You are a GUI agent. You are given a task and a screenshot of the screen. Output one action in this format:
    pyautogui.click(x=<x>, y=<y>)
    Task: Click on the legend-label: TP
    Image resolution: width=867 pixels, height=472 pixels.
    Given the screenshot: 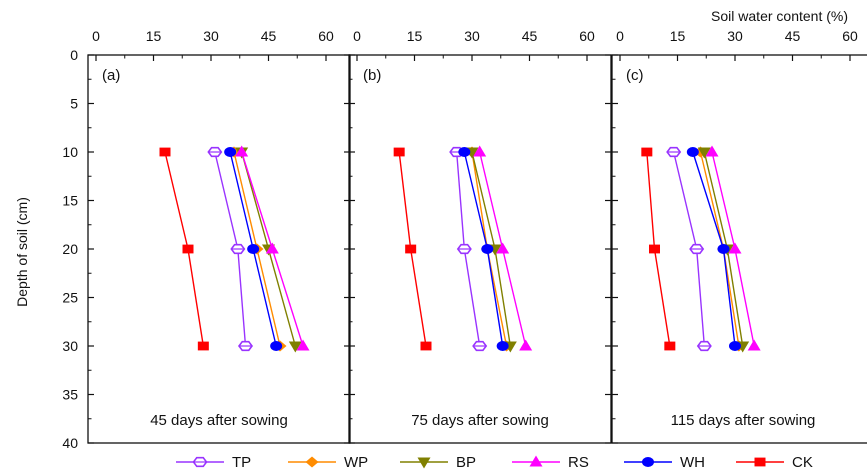 What is the action you would take?
    pyautogui.click(x=241, y=462)
    